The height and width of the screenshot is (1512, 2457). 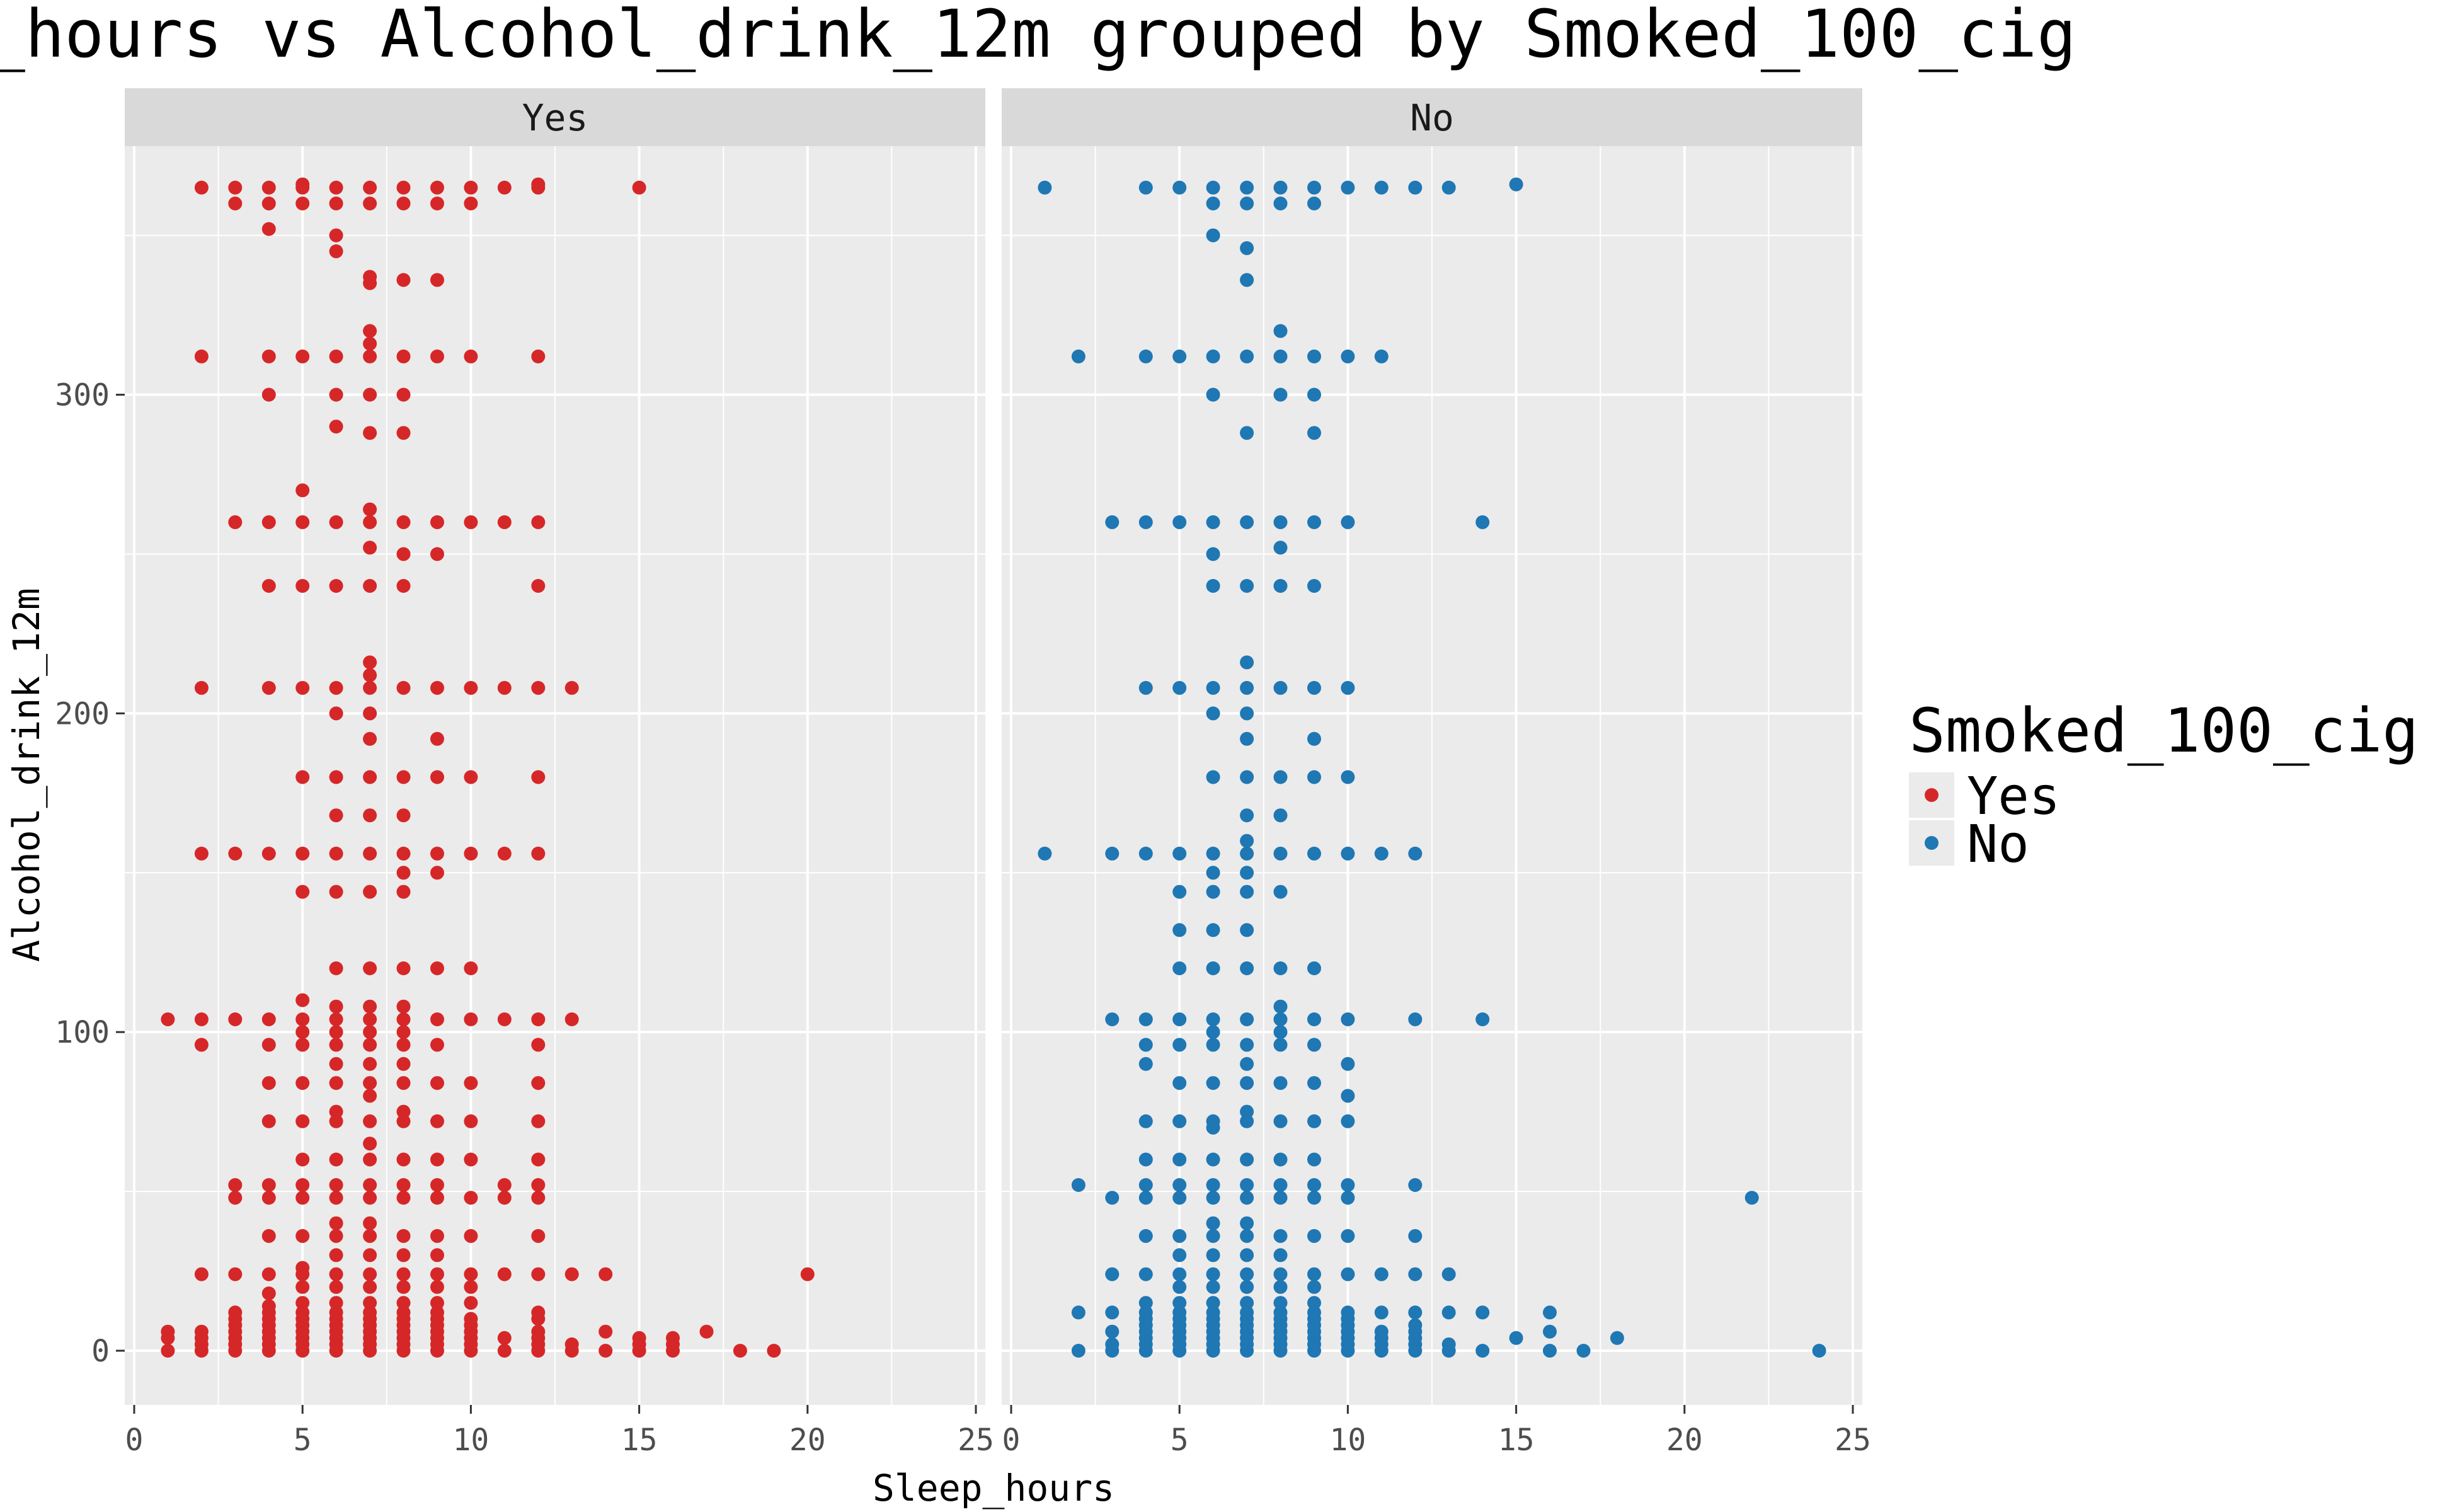 What do you see at coordinates (555, 117) in the screenshot?
I see `panel-yes-strip` at bounding box center [555, 117].